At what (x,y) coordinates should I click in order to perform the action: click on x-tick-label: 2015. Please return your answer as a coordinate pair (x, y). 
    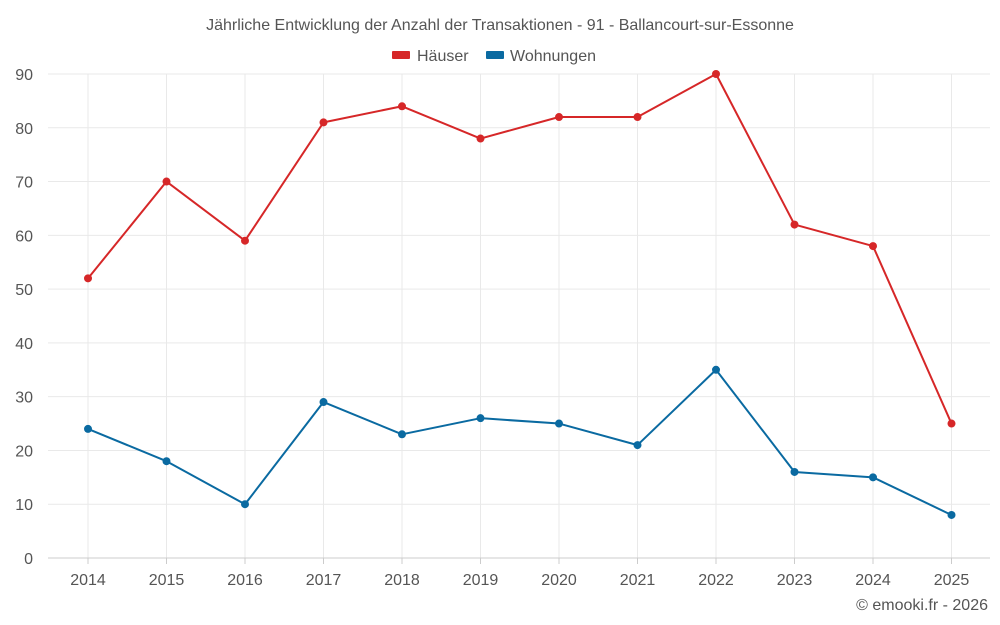
    Looking at the image, I should click on (167, 580).